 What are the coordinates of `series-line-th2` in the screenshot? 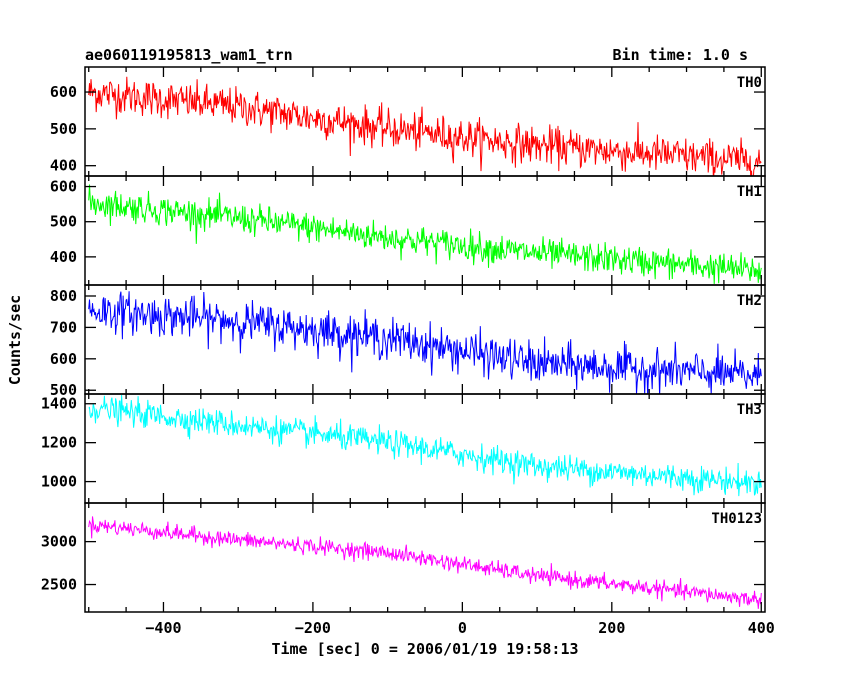 It's located at (425, 342).